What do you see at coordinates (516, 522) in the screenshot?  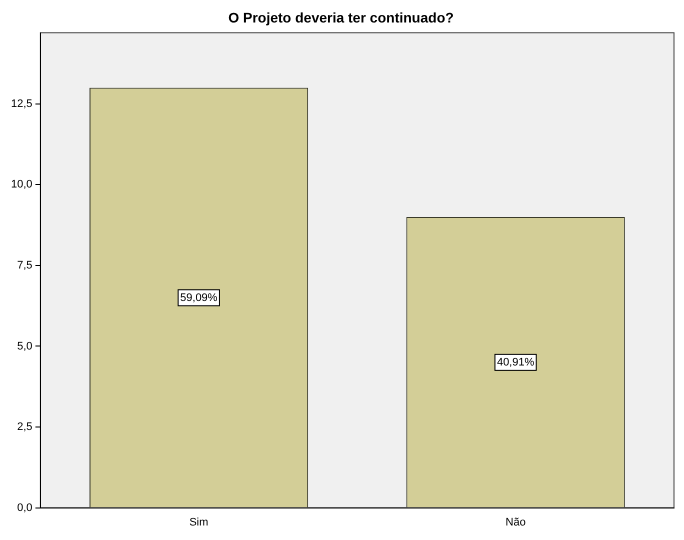 I see `x-tick-label: Não` at bounding box center [516, 522].